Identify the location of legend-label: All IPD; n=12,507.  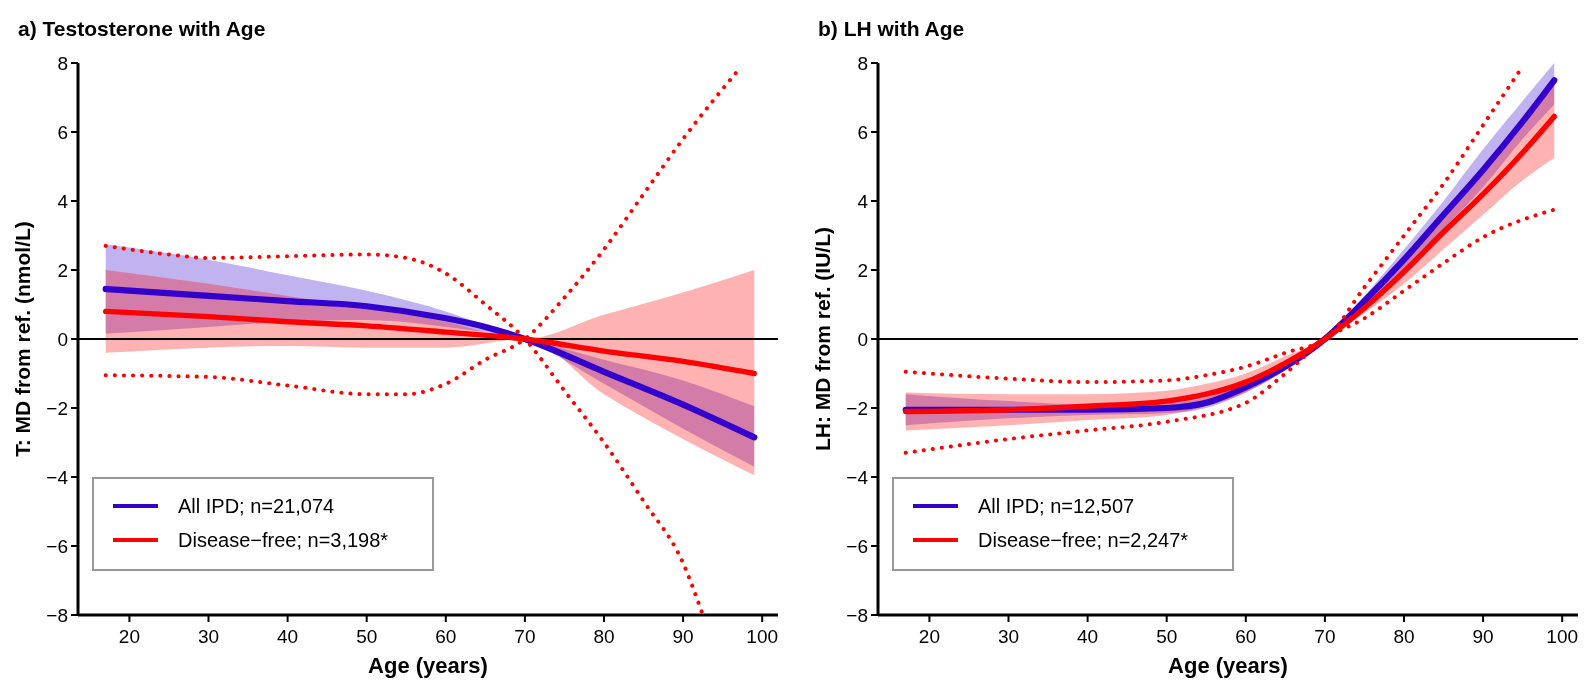
(1056, 506).